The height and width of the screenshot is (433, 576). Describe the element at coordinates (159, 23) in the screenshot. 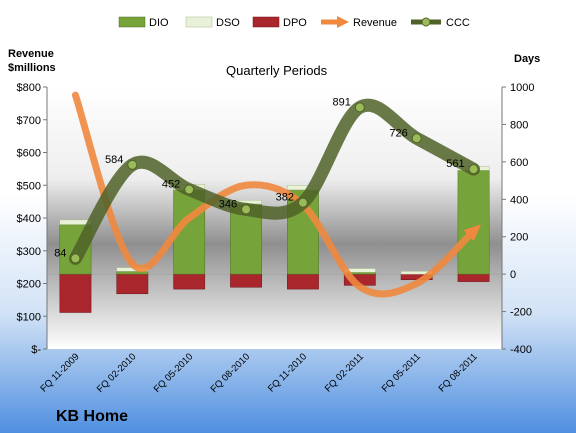

I see `legend-label-dio: DIO` at that location.